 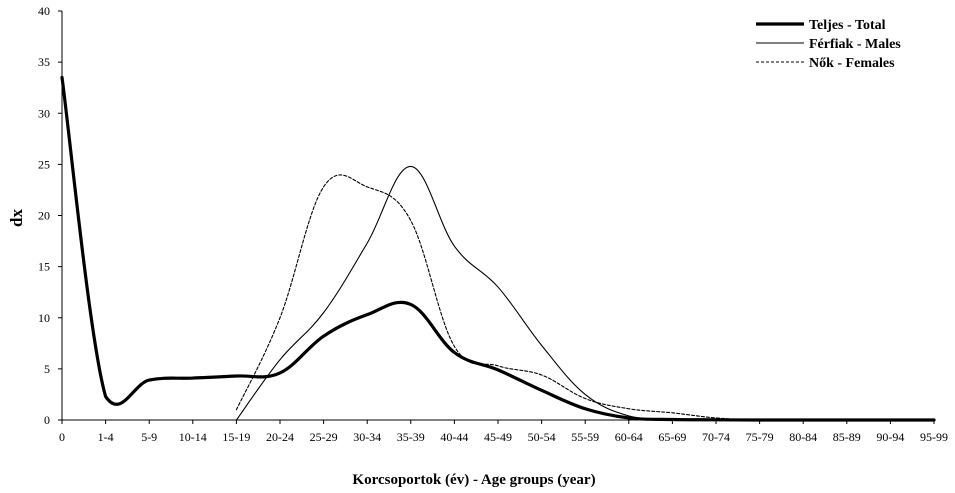 I want to click on x-tick-label: 5-9, so click(x=149, y=437).